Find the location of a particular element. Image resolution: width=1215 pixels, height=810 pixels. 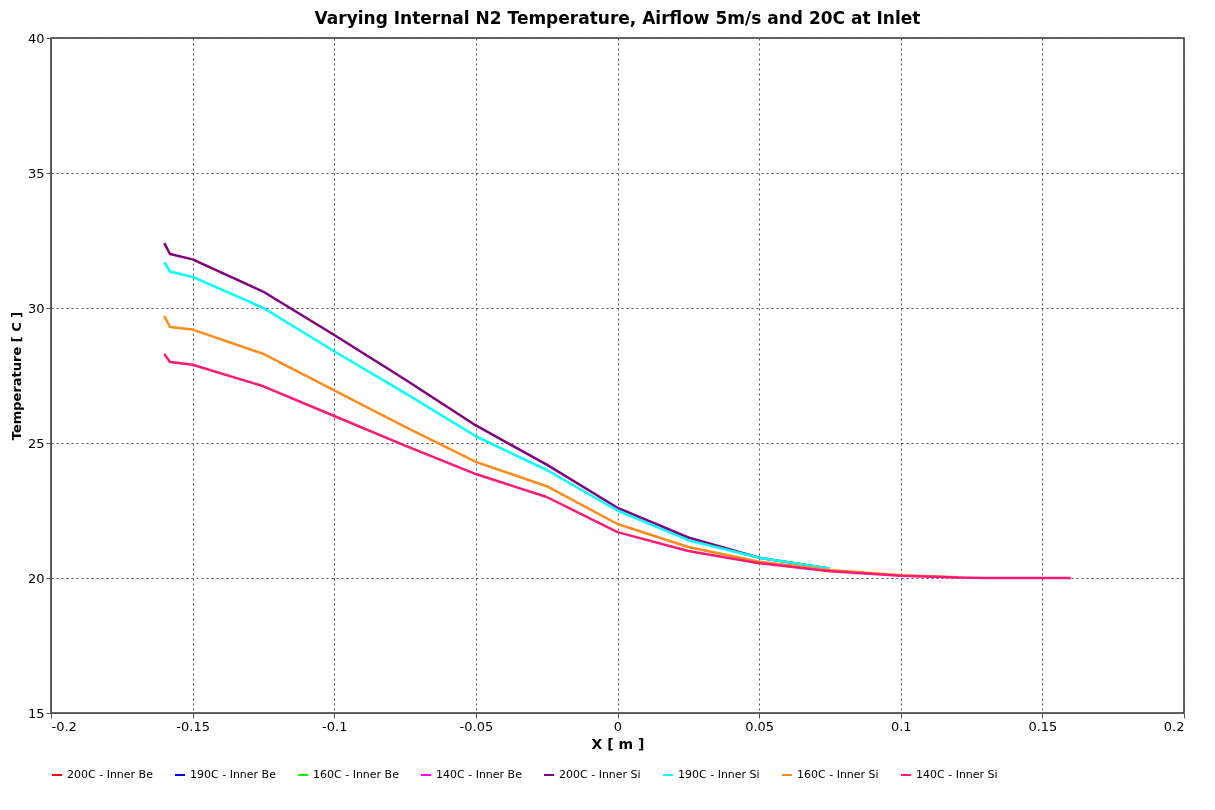

legend-label: 160C - Inner Si is located at coordinates (838, 774).